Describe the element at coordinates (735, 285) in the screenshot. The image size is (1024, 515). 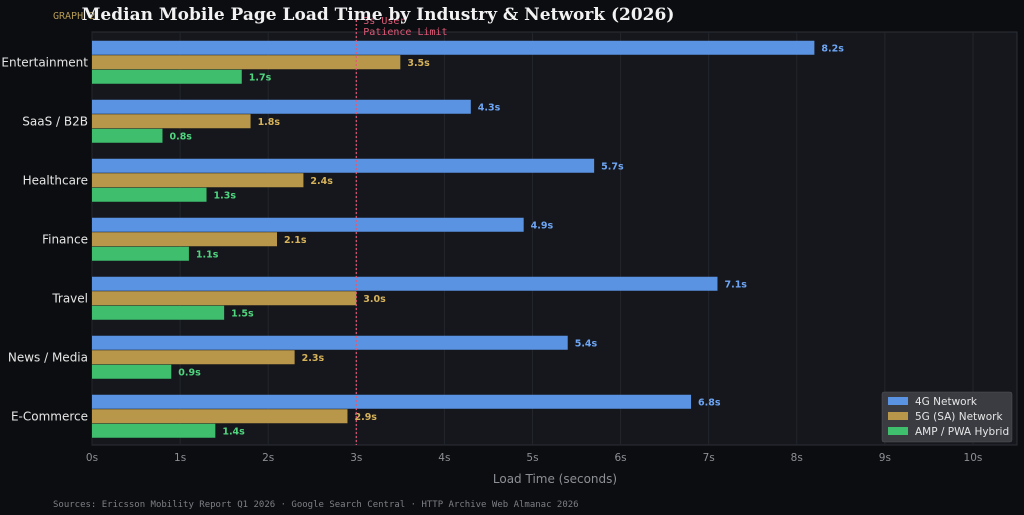
I see `bar-value-label: 7.1s` at that location.